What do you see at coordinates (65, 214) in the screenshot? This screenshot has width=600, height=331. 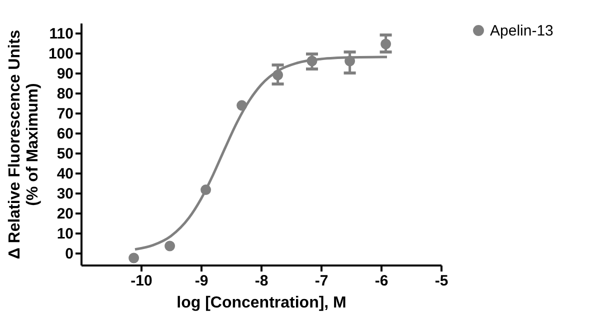 I see `y-tick-label: 20` at bounding box center [65, 214].